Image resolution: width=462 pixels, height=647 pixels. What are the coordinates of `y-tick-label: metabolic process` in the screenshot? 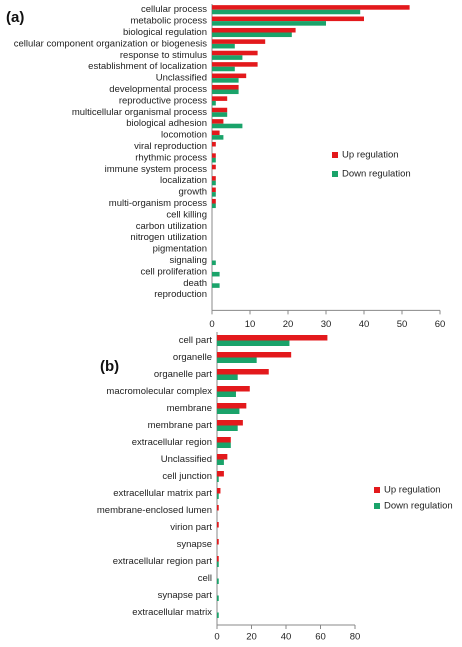 It's located at (168, 21).